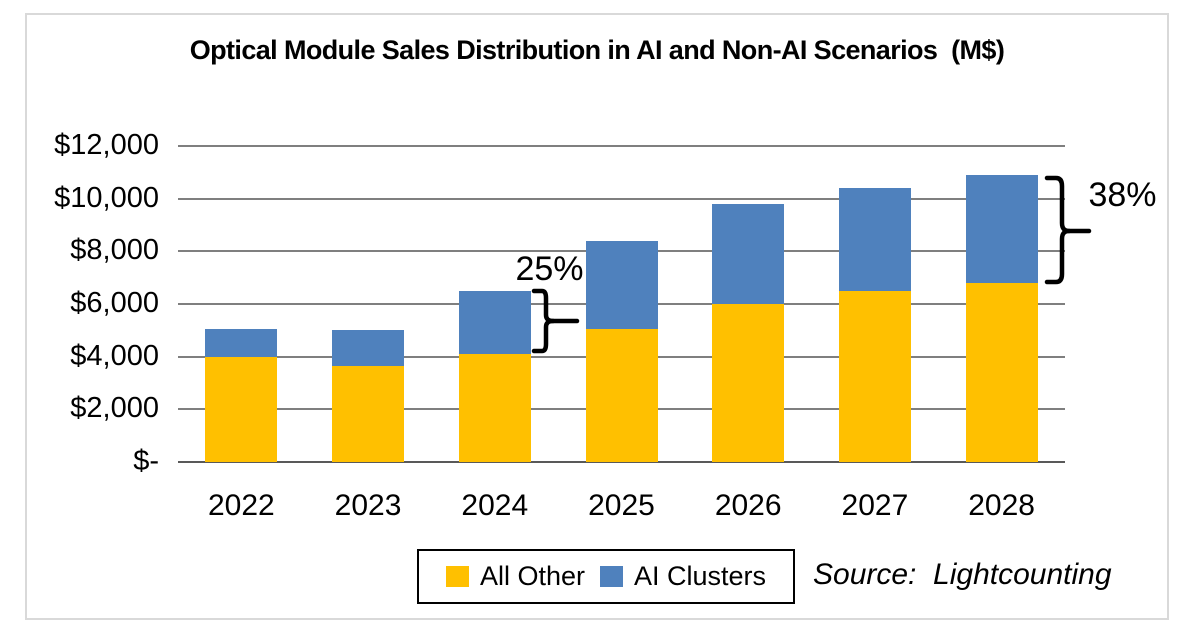  Describe the element at coordinates (611, 576) in the screenshot. I see `ai-clusters-swatch-icon` at that location.